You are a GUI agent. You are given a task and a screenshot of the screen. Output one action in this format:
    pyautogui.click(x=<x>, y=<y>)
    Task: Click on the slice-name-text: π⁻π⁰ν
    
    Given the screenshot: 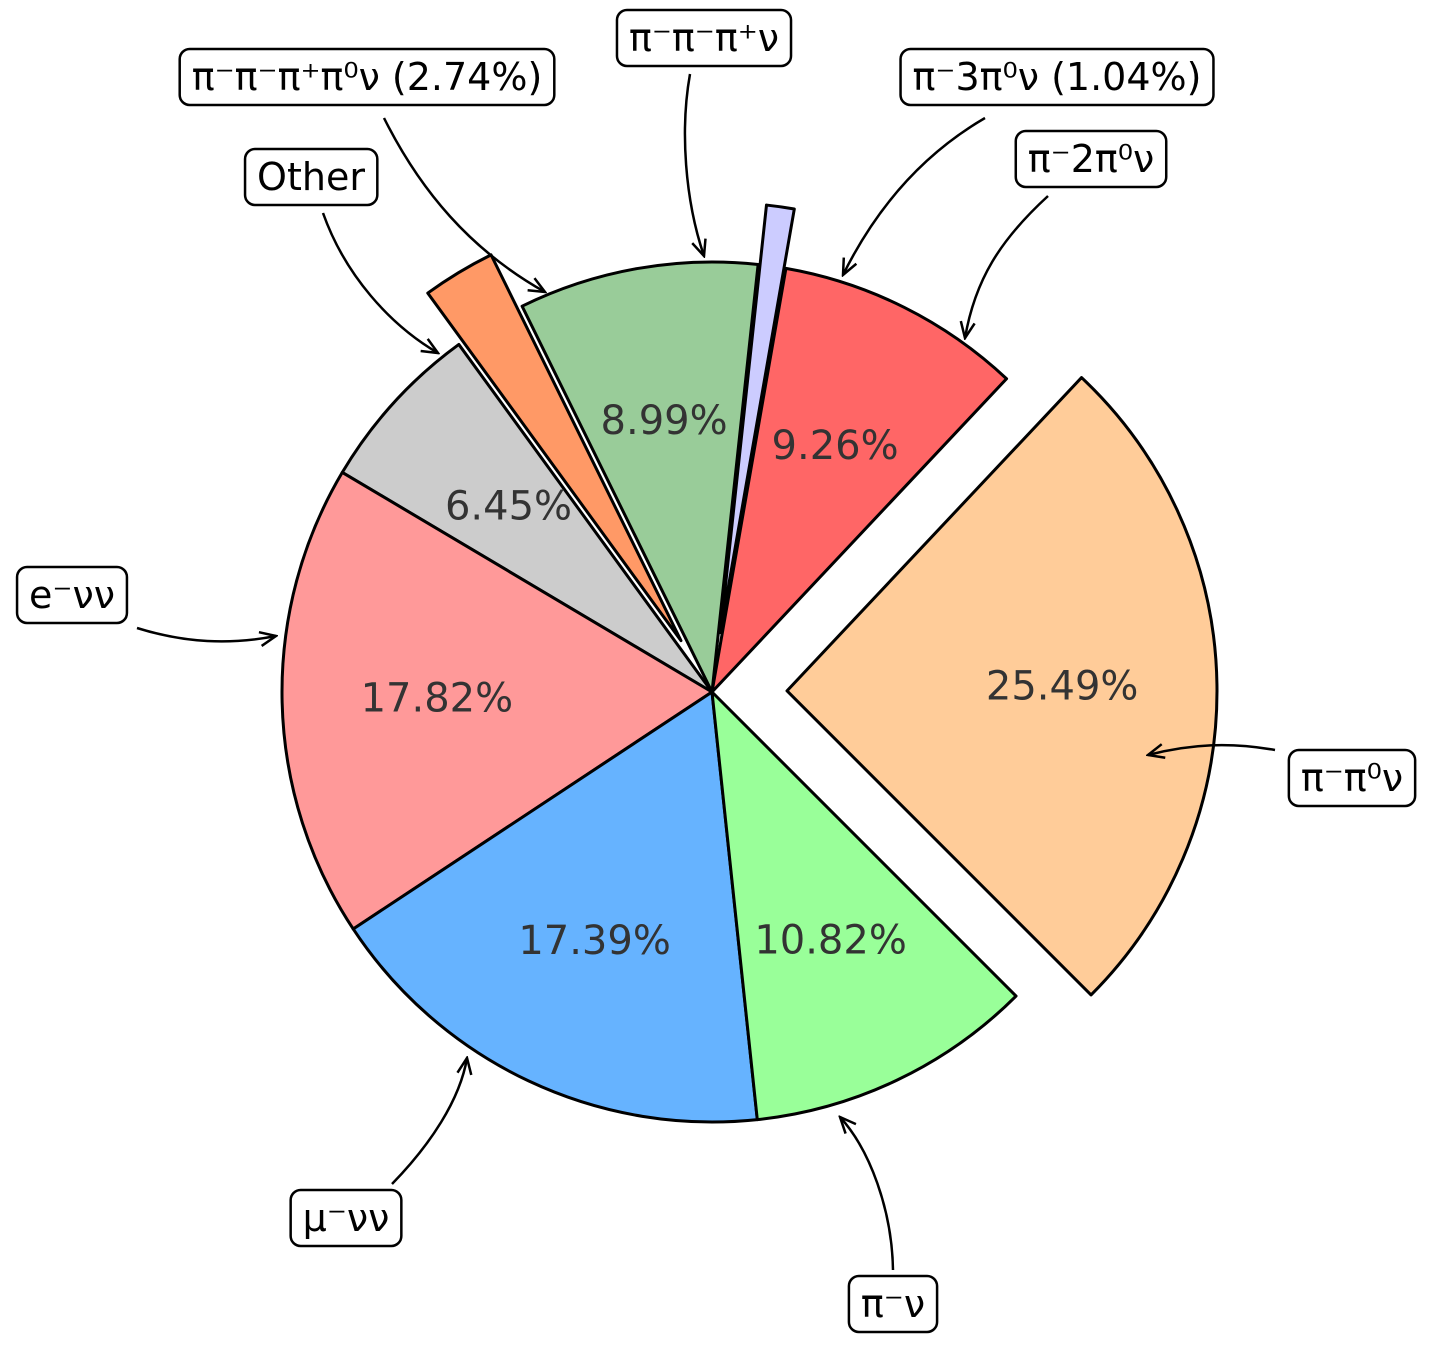 What is the action you would take?
    pyautogui.click(x=1352, y=778)
    